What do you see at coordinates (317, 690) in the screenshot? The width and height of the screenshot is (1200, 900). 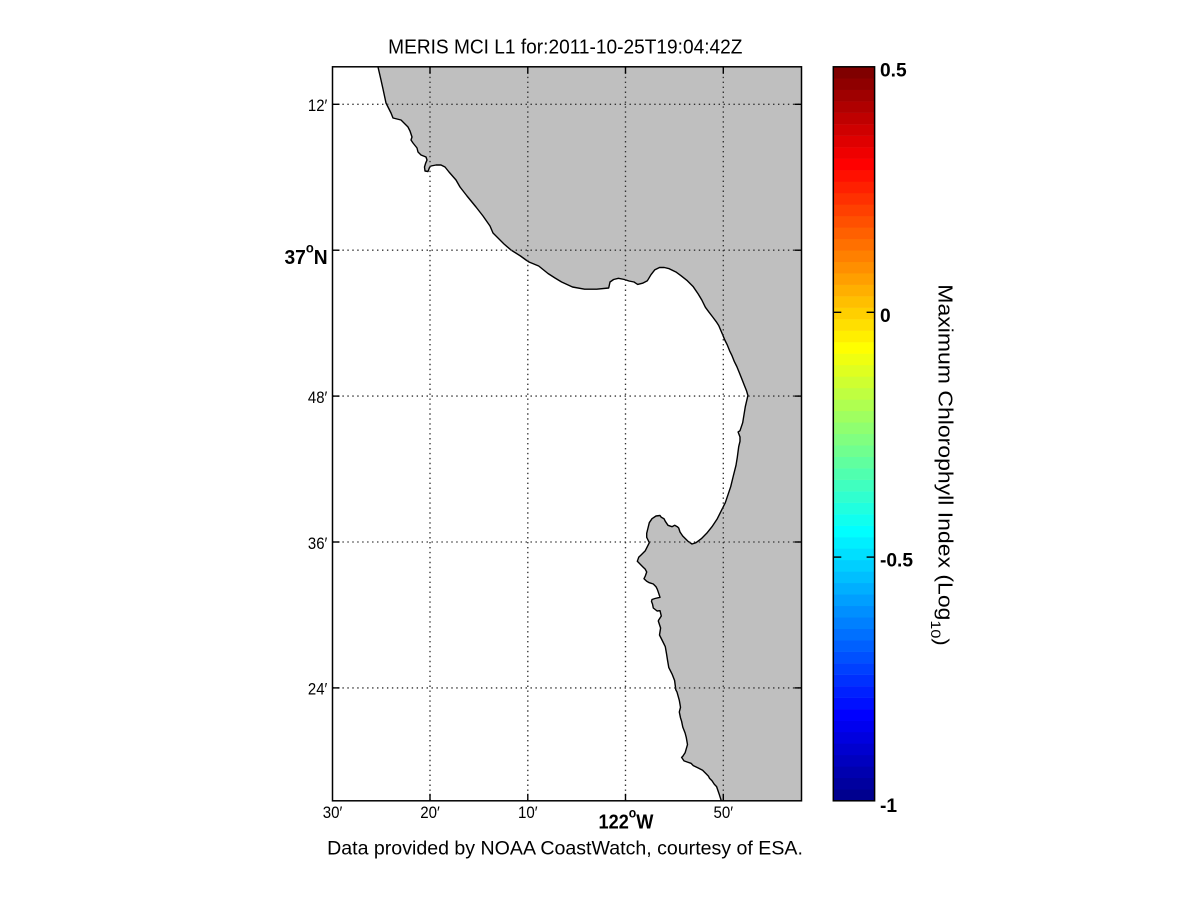 I see `svg-text: 24′` at bounding box center [317, 690].